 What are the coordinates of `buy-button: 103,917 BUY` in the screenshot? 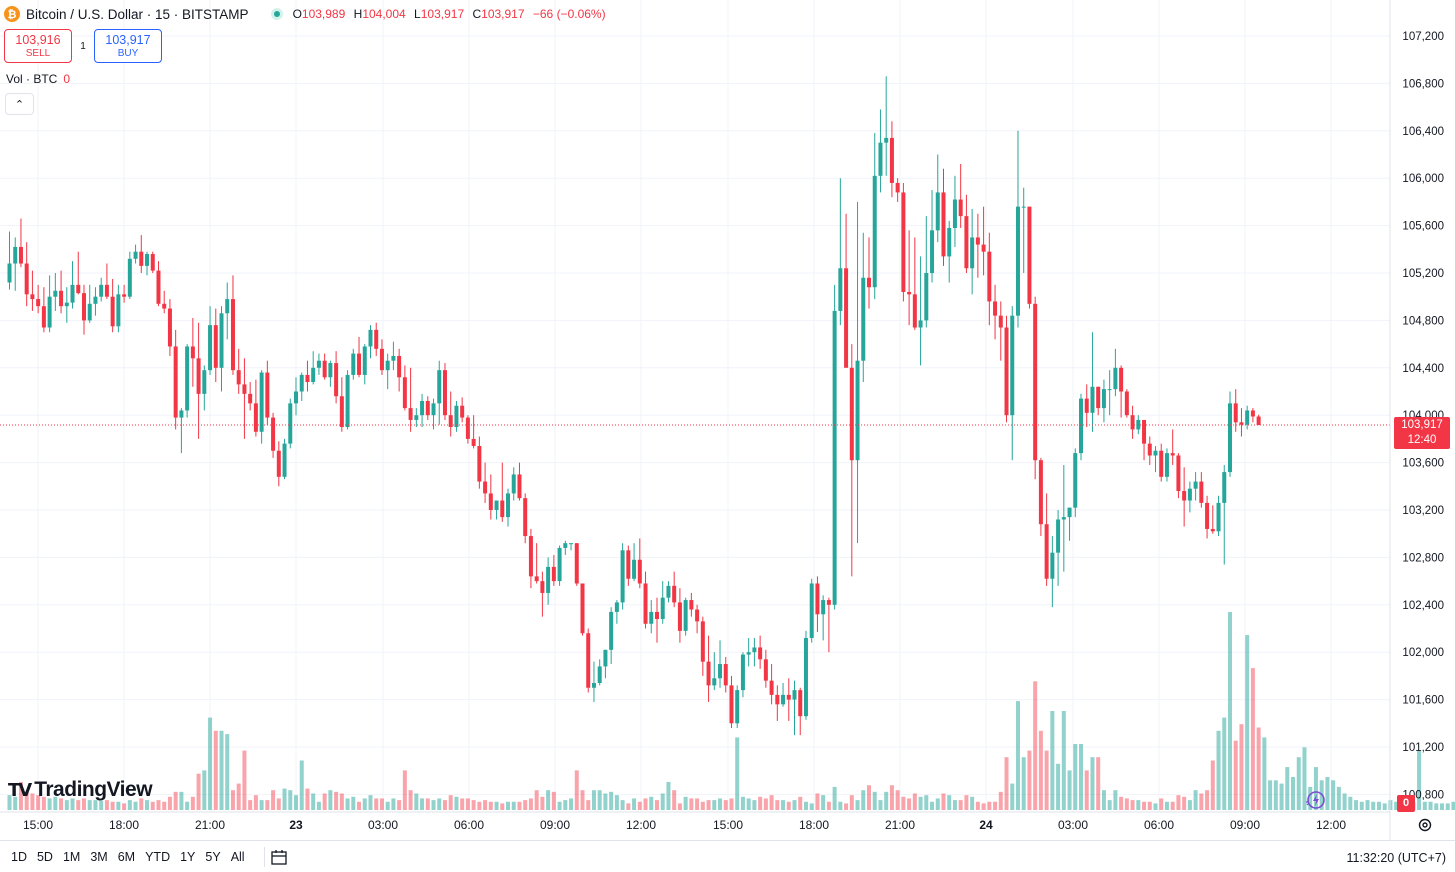 It's located at (128, 46).